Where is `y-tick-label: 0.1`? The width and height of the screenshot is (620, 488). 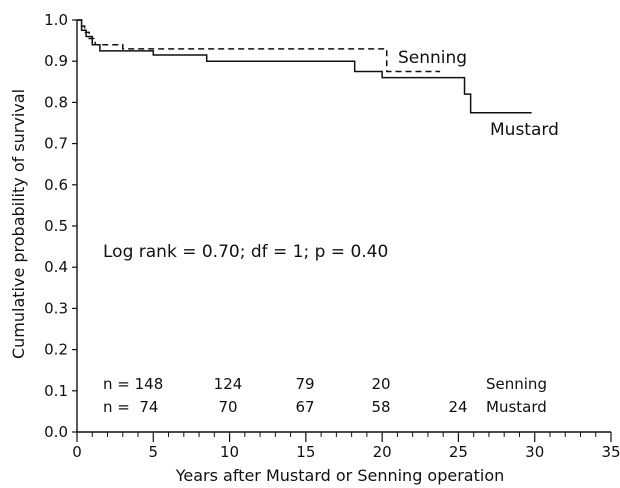 y-tick-label: 0.1 is located at coordinates (56, 391).